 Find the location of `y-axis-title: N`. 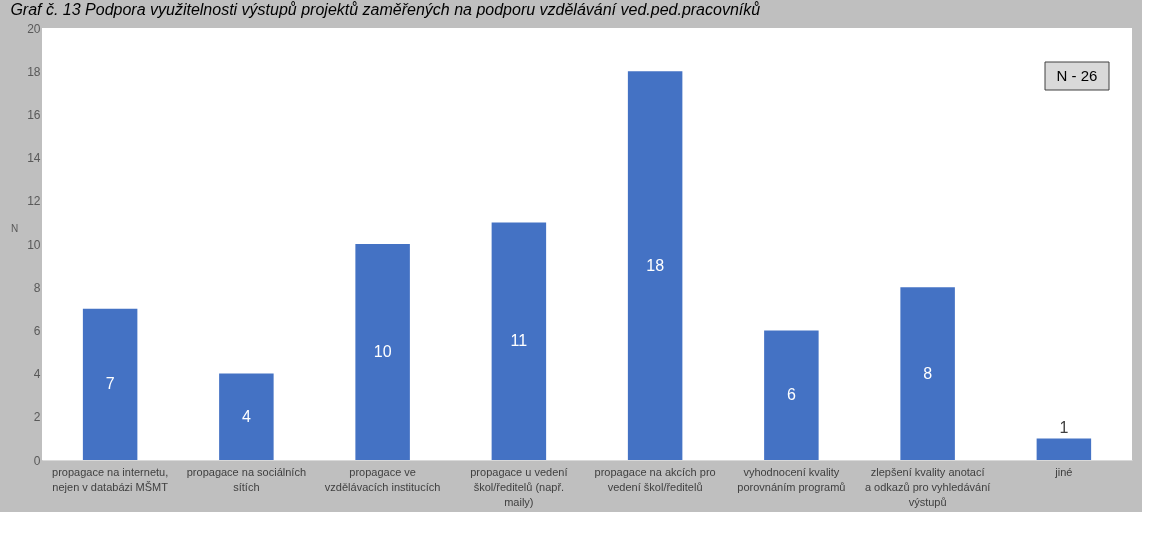

y-axis-title: N is located at coordinates (14, 228).